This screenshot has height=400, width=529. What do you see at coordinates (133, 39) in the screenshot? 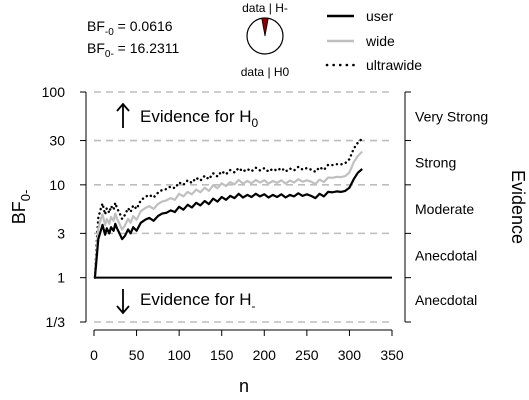
I see `bf-summary: BF-0 = 0.0616 BF0- = 16.2311` at bounding box center [133, 39].